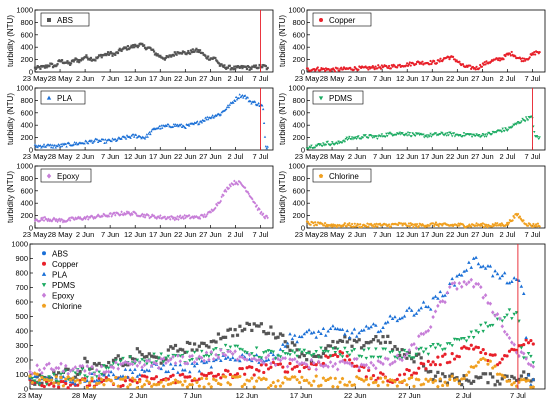 This screenshot has width=550, height=413. Describe the element at coordinates (332, 234) in the screenshot. I see `x-tick-label: 28 May` at that location.